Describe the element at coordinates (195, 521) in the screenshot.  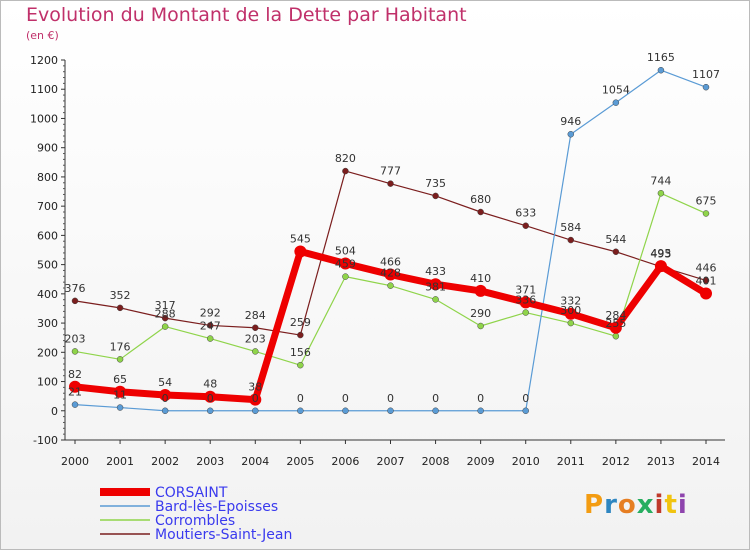
I see `legend-label: Corrombles` at that location.